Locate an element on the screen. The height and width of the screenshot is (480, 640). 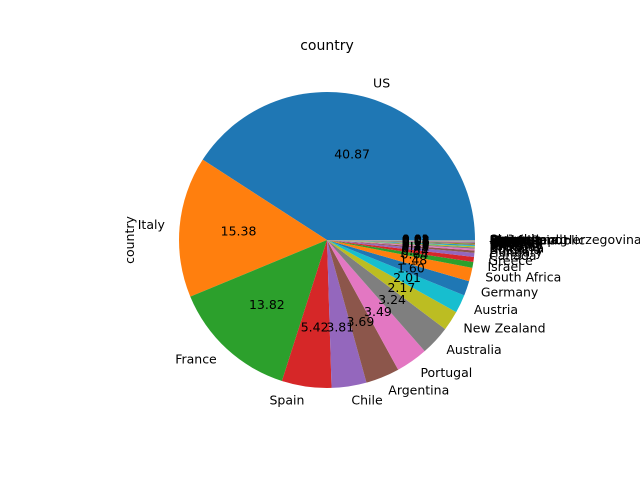
slice-label-france: France is located at coordinates (196, 358).